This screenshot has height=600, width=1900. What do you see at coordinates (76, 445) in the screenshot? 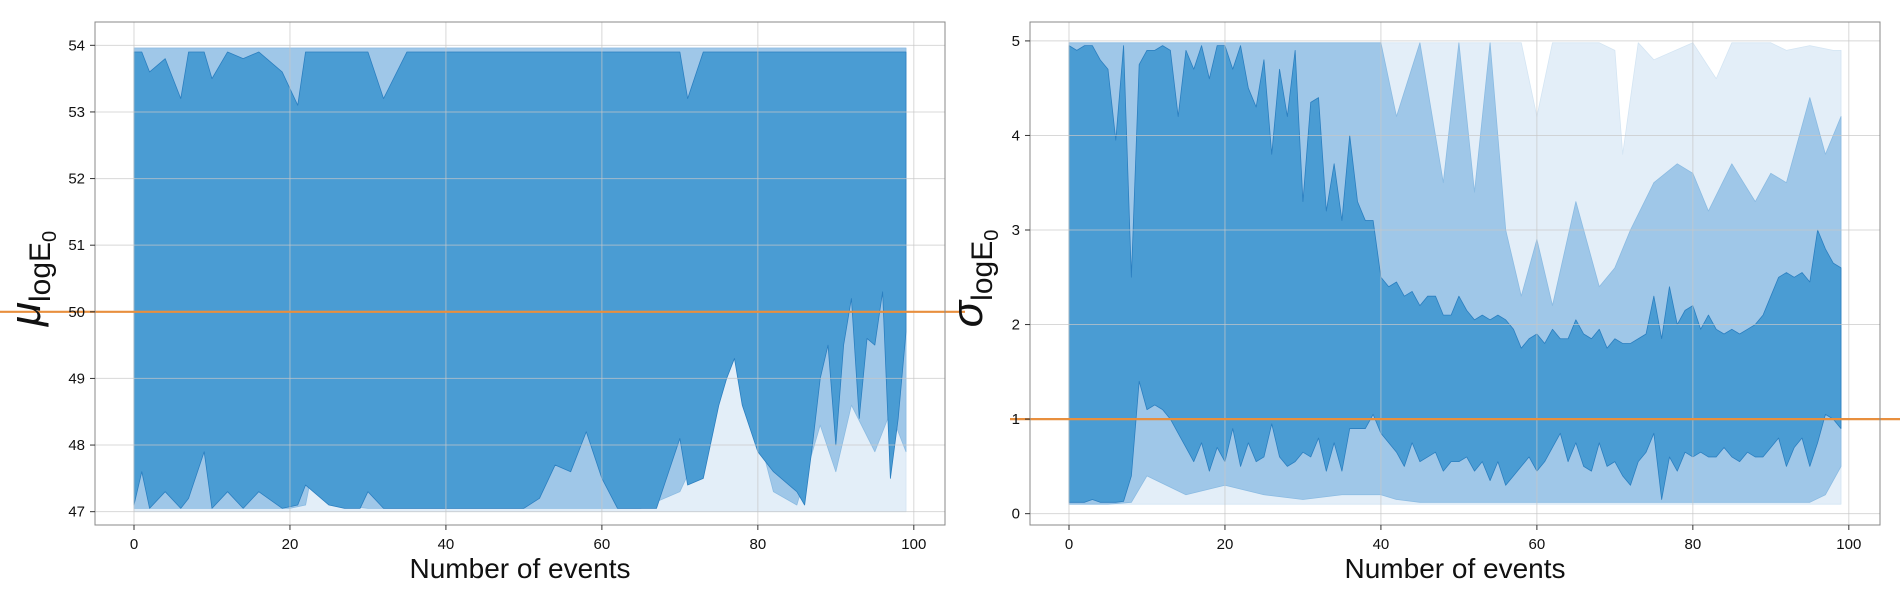
I see `y-tick-label: 48` at bounding box center [76, 445].